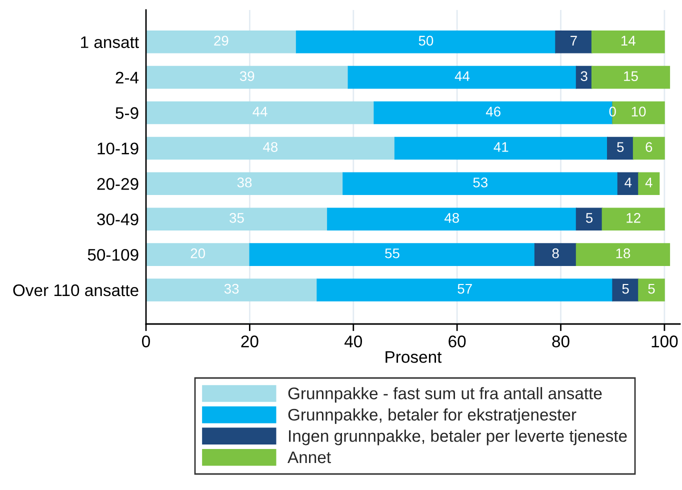  What do you see at coordinates (584, 76) in the screenshot?
I see `data-label: 3` at bounding box center [584, 76].